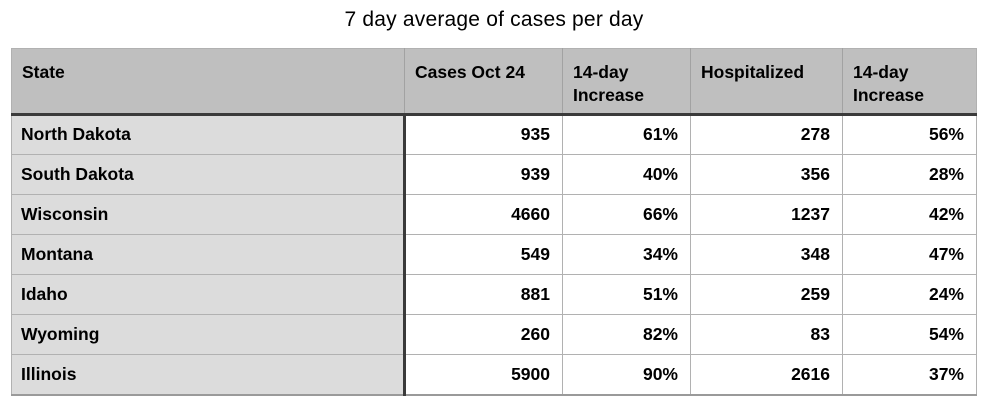 The width and height of the screenshot is (988, 407). I want to click on cases-cell: 4660, so click(483, 214).